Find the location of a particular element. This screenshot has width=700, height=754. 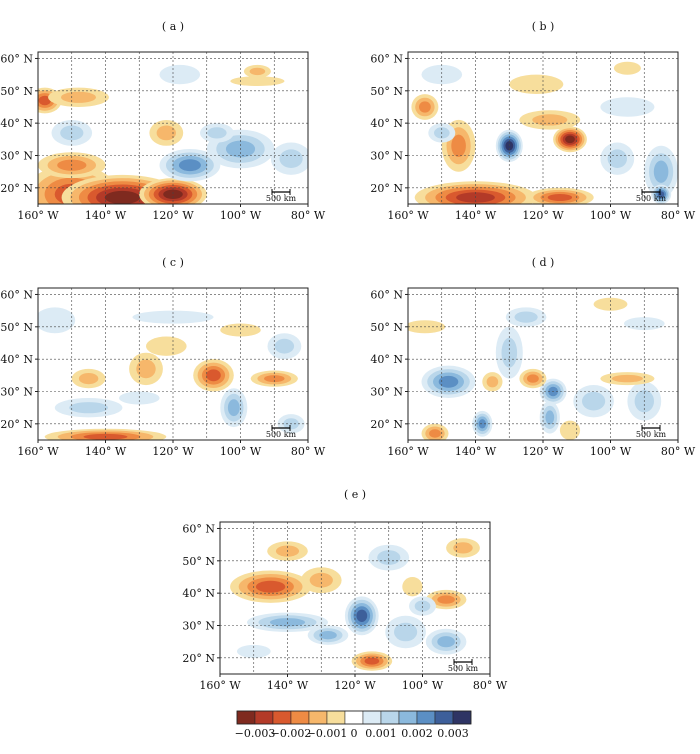

colorbar-tick-label: 0 is located at coordinates (354, 733).